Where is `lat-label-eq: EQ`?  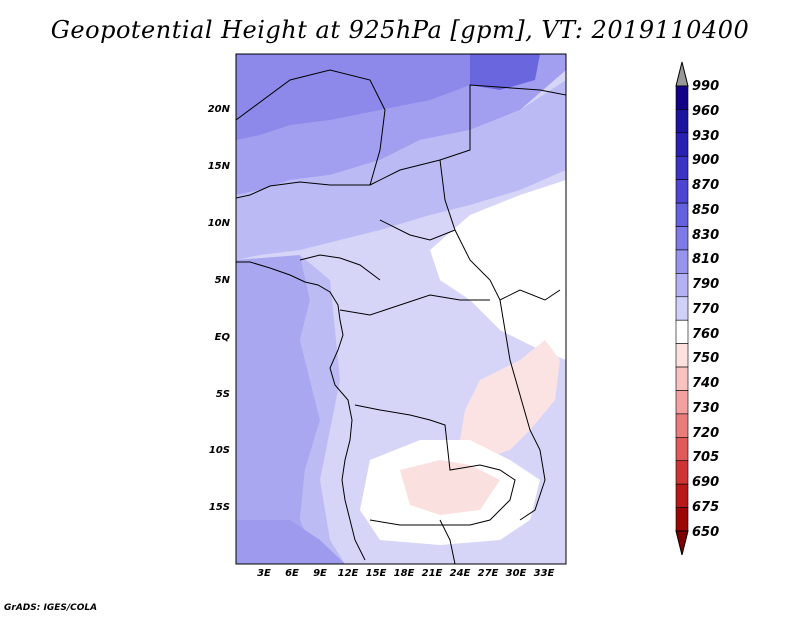
lat-label-eq: EQ is located at coordinates (222, 337).